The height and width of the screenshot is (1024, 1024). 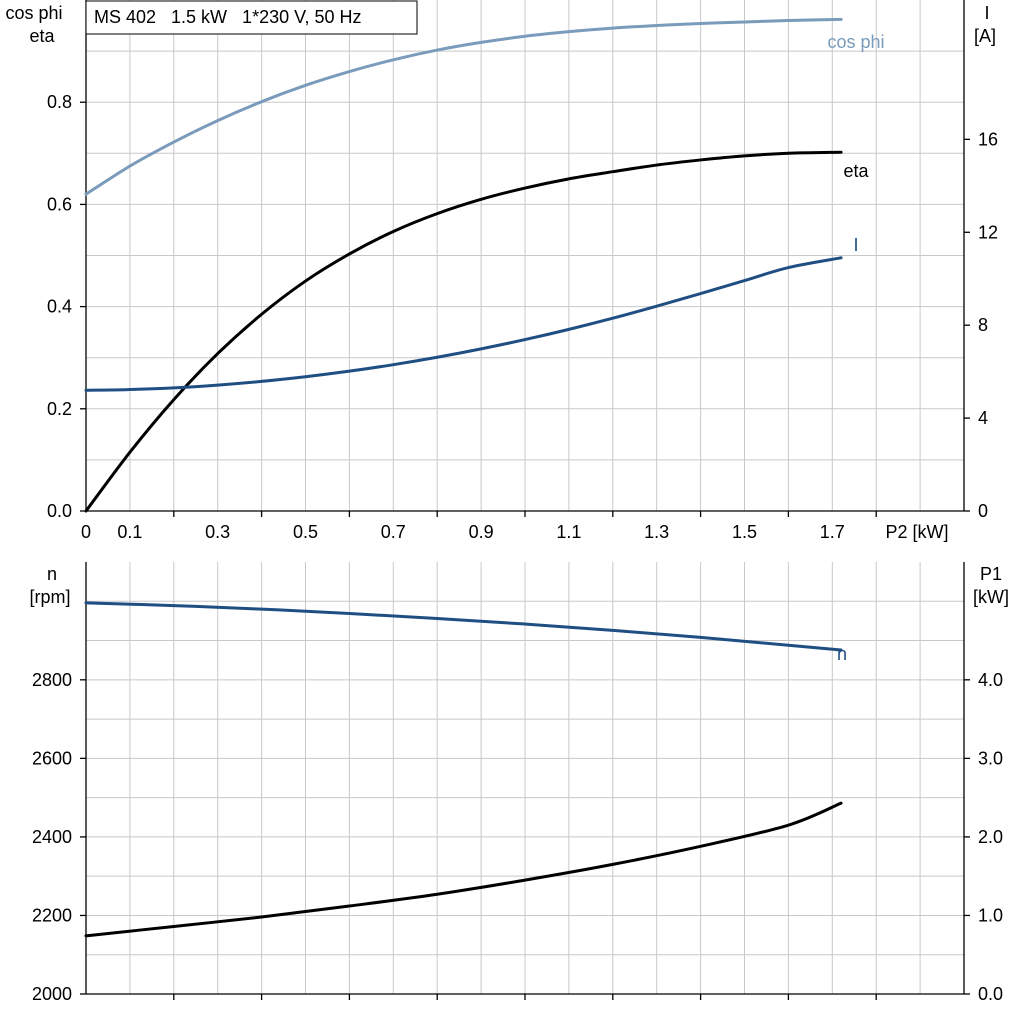 I want to click on x-tick-label: 0, so click(x=86, y=532).